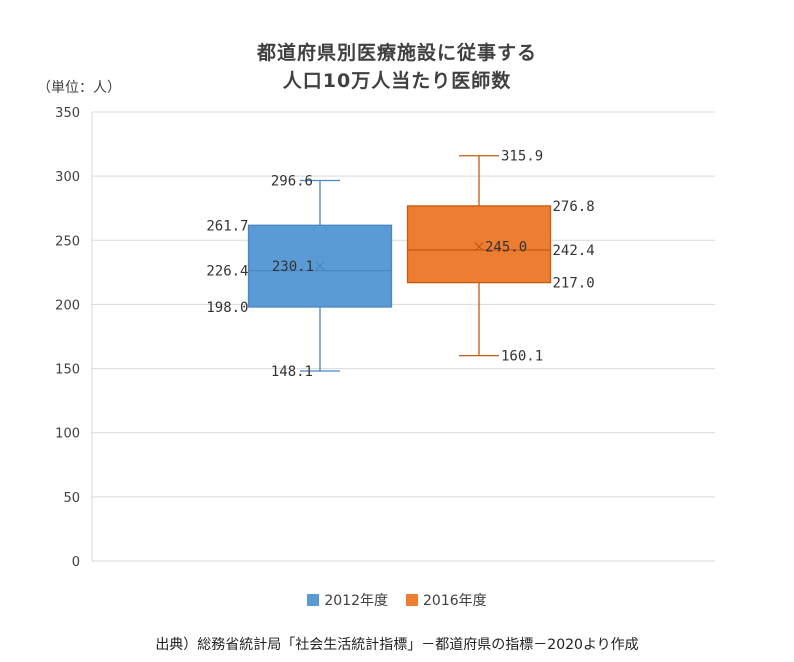  What do you see at coordinates (67, 305) in the screenshot?
I see `y-tick-label-200: 200` at bounding box center [67, 305].